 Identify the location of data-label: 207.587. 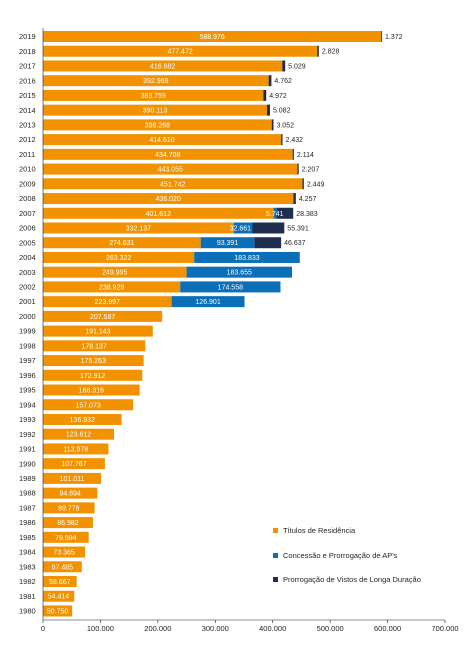
(102, 317).